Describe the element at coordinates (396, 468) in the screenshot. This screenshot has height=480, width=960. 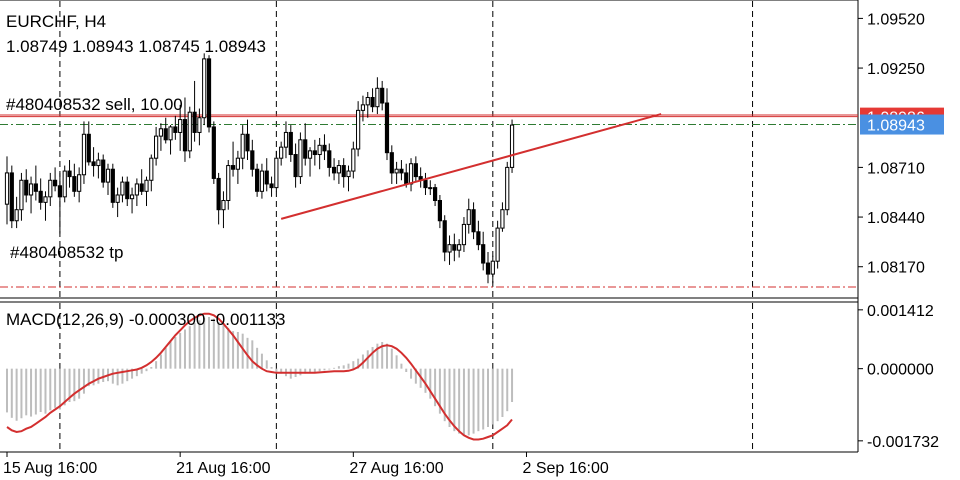
I see `time-tick-label: 27 Aug 16:00` at that location.